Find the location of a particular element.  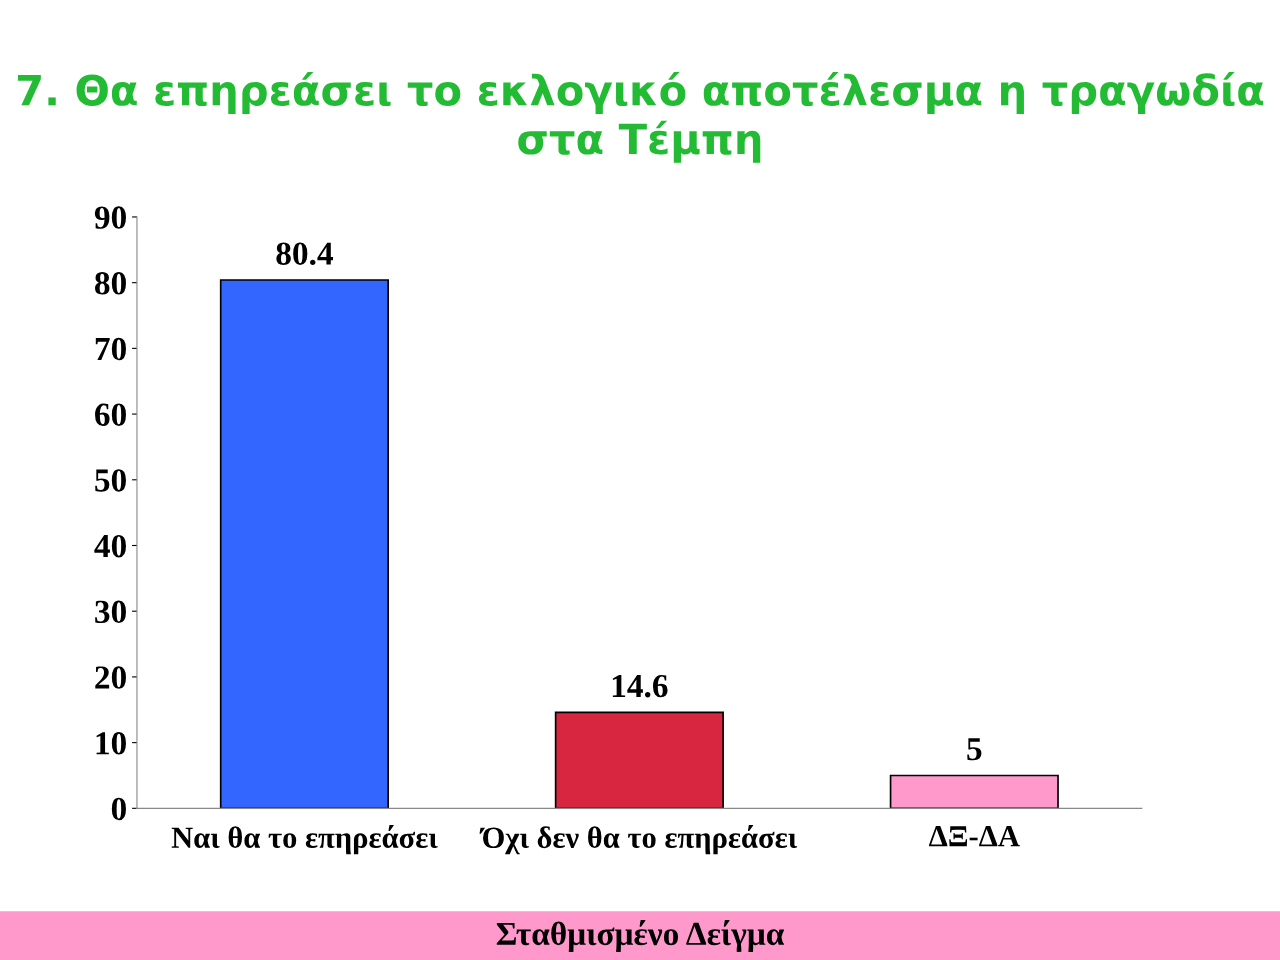

y-tick-label: 30 is located at coordinates (110, 612).